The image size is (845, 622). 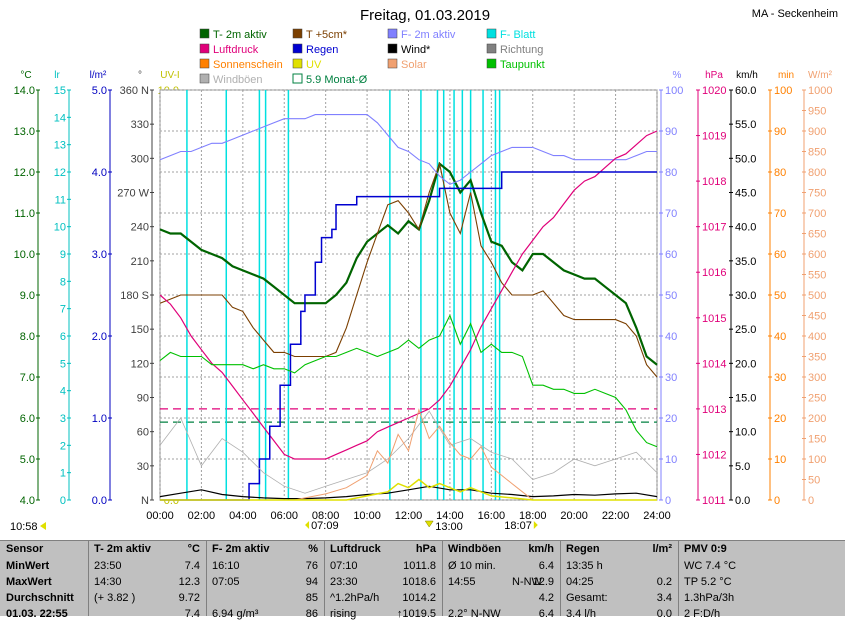 What do you see at coordinates (462, 582) in the screenshot?
I see `max-time: 14:55` at bounding box center [462, 582].